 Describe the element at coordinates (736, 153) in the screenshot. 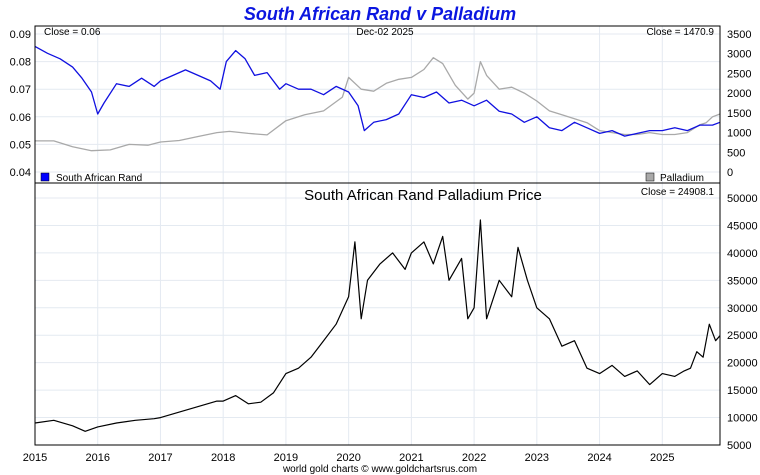

I see `y-right-tick-label: 500` at that location.